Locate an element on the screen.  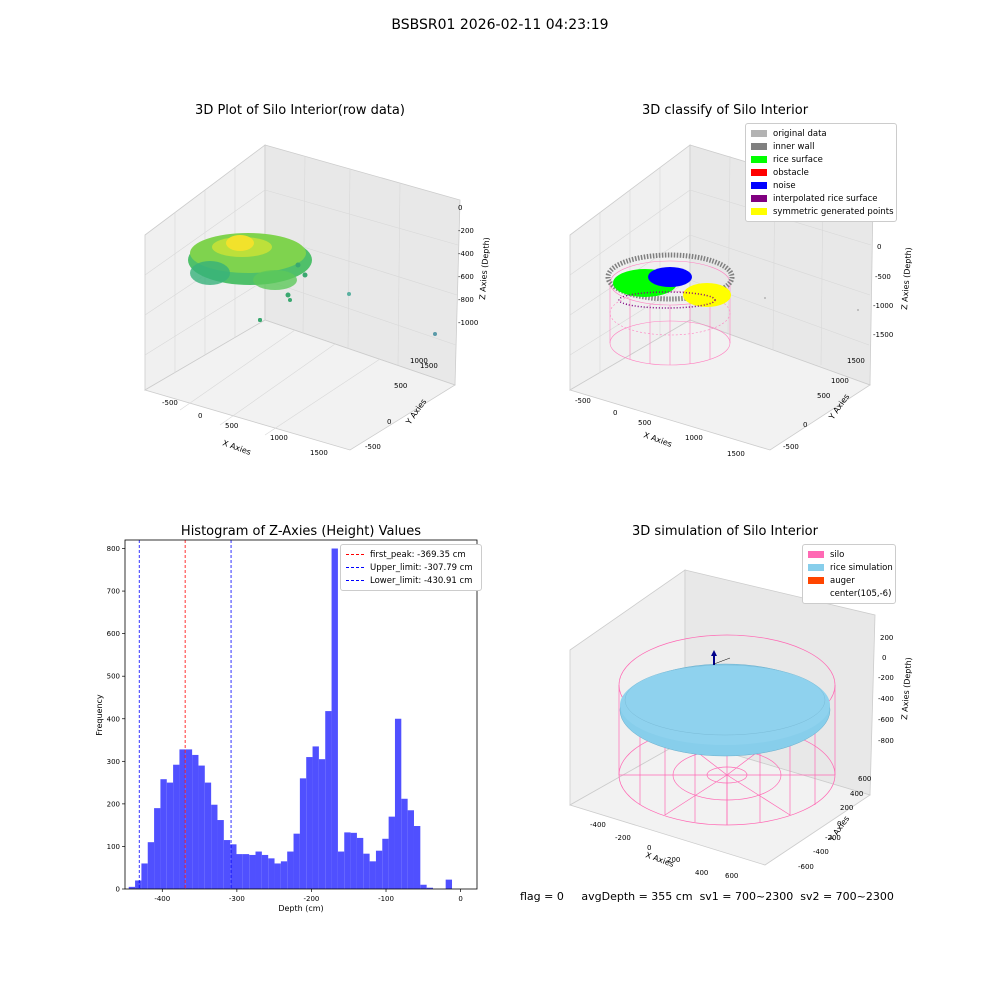
sv2-value: sv2 = 700~2300 is located at coordinates (847, 896).